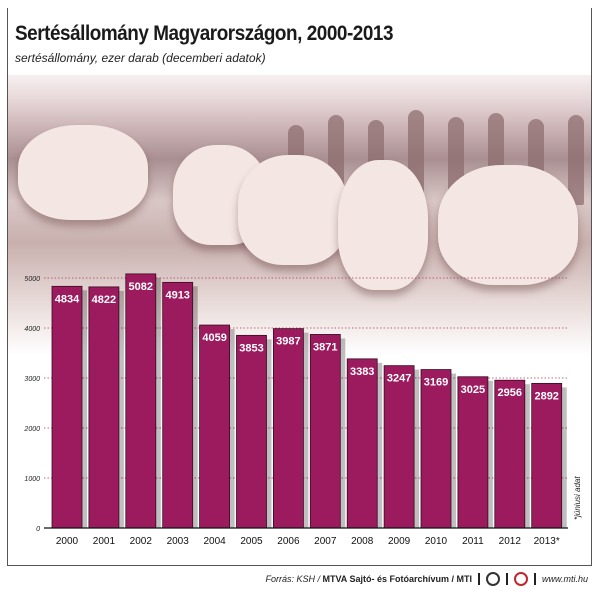 The height and width of the screenshot is (592, 600). What do you see at coordinates (325, 347) in the screenshot?
I see `data-label: 3871` at bounding box center [325, 347].